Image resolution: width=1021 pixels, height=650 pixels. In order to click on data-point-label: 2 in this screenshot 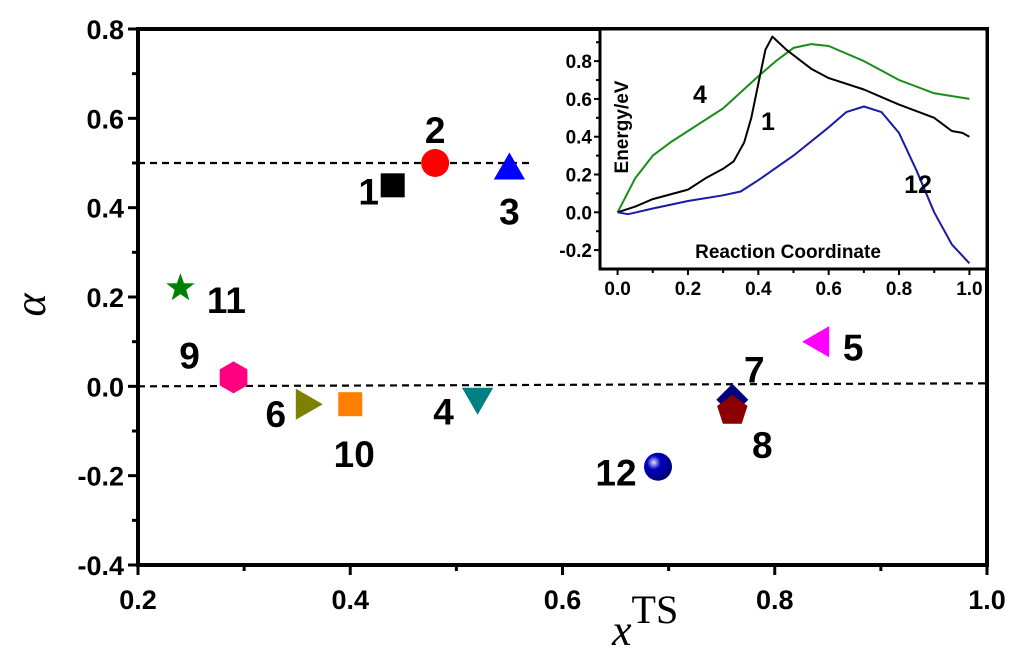, I will do `click(435, 130)`.